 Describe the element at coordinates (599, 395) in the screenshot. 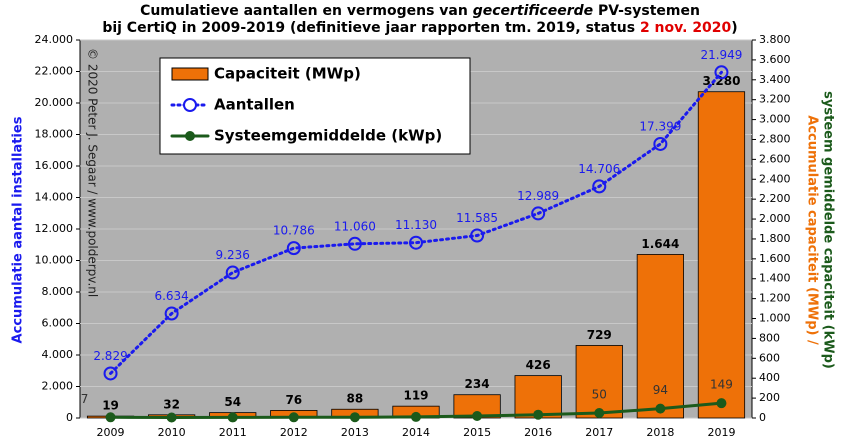

I see `point-label: 50` at that location.